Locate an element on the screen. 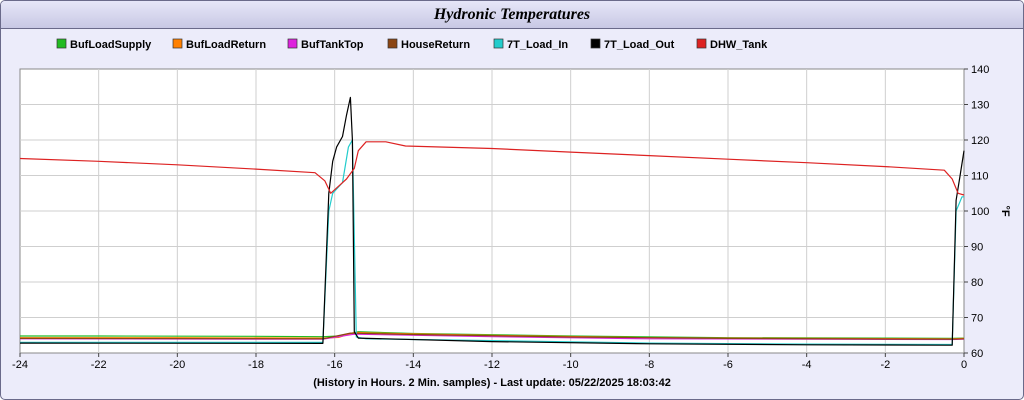 This screenshot has height=400, width=1024. x-tick-label: -18 is located at coordinates (256, 365).